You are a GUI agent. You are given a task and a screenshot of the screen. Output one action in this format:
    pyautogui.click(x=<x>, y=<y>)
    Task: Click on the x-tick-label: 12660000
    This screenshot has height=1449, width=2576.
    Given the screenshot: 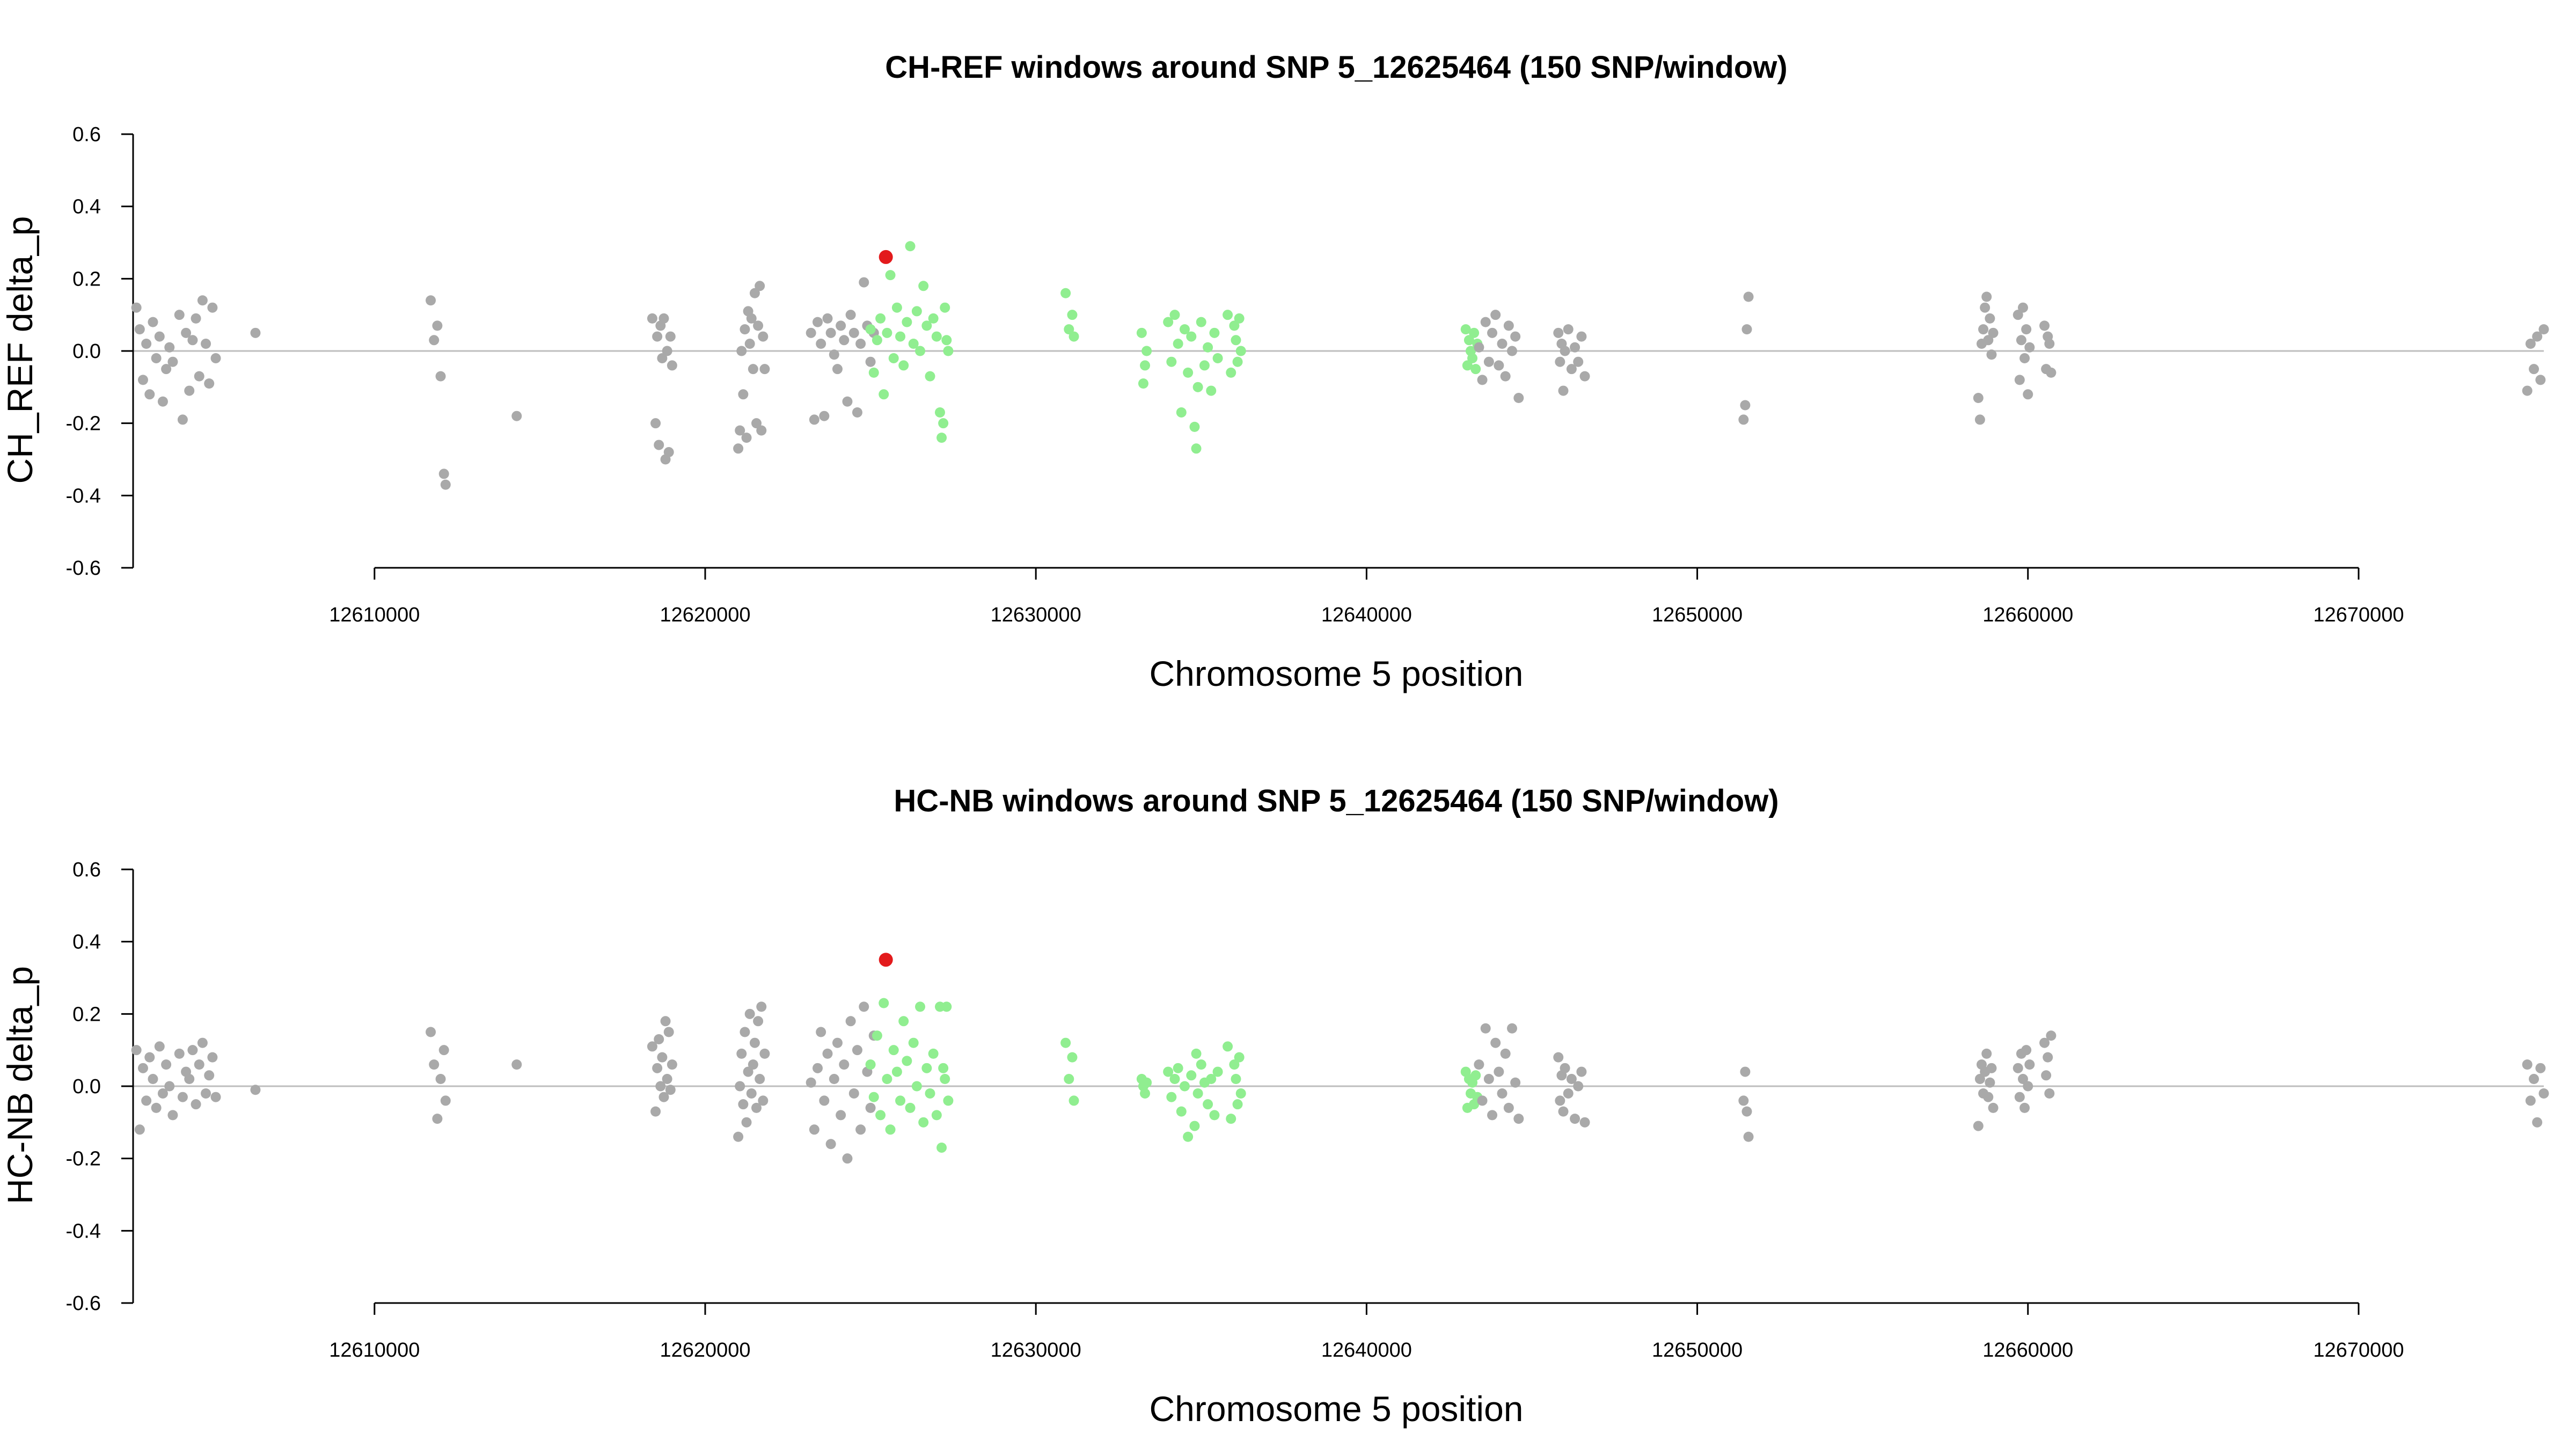 What is the action you would take?
    pyautogui.click(x=2027, y=1350)
    